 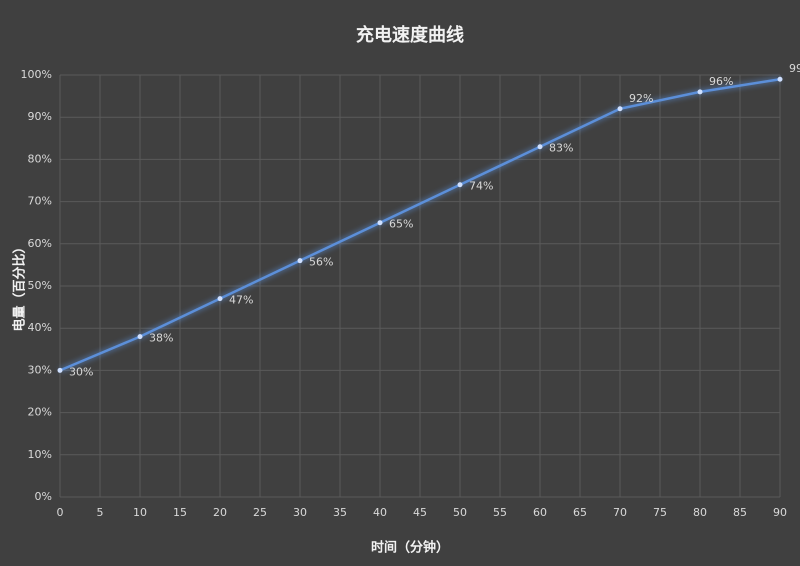 What do you see at coordinates (561, 148) in the screenshot?
I see `data-label: 83%` at bounding box center [561, 148].